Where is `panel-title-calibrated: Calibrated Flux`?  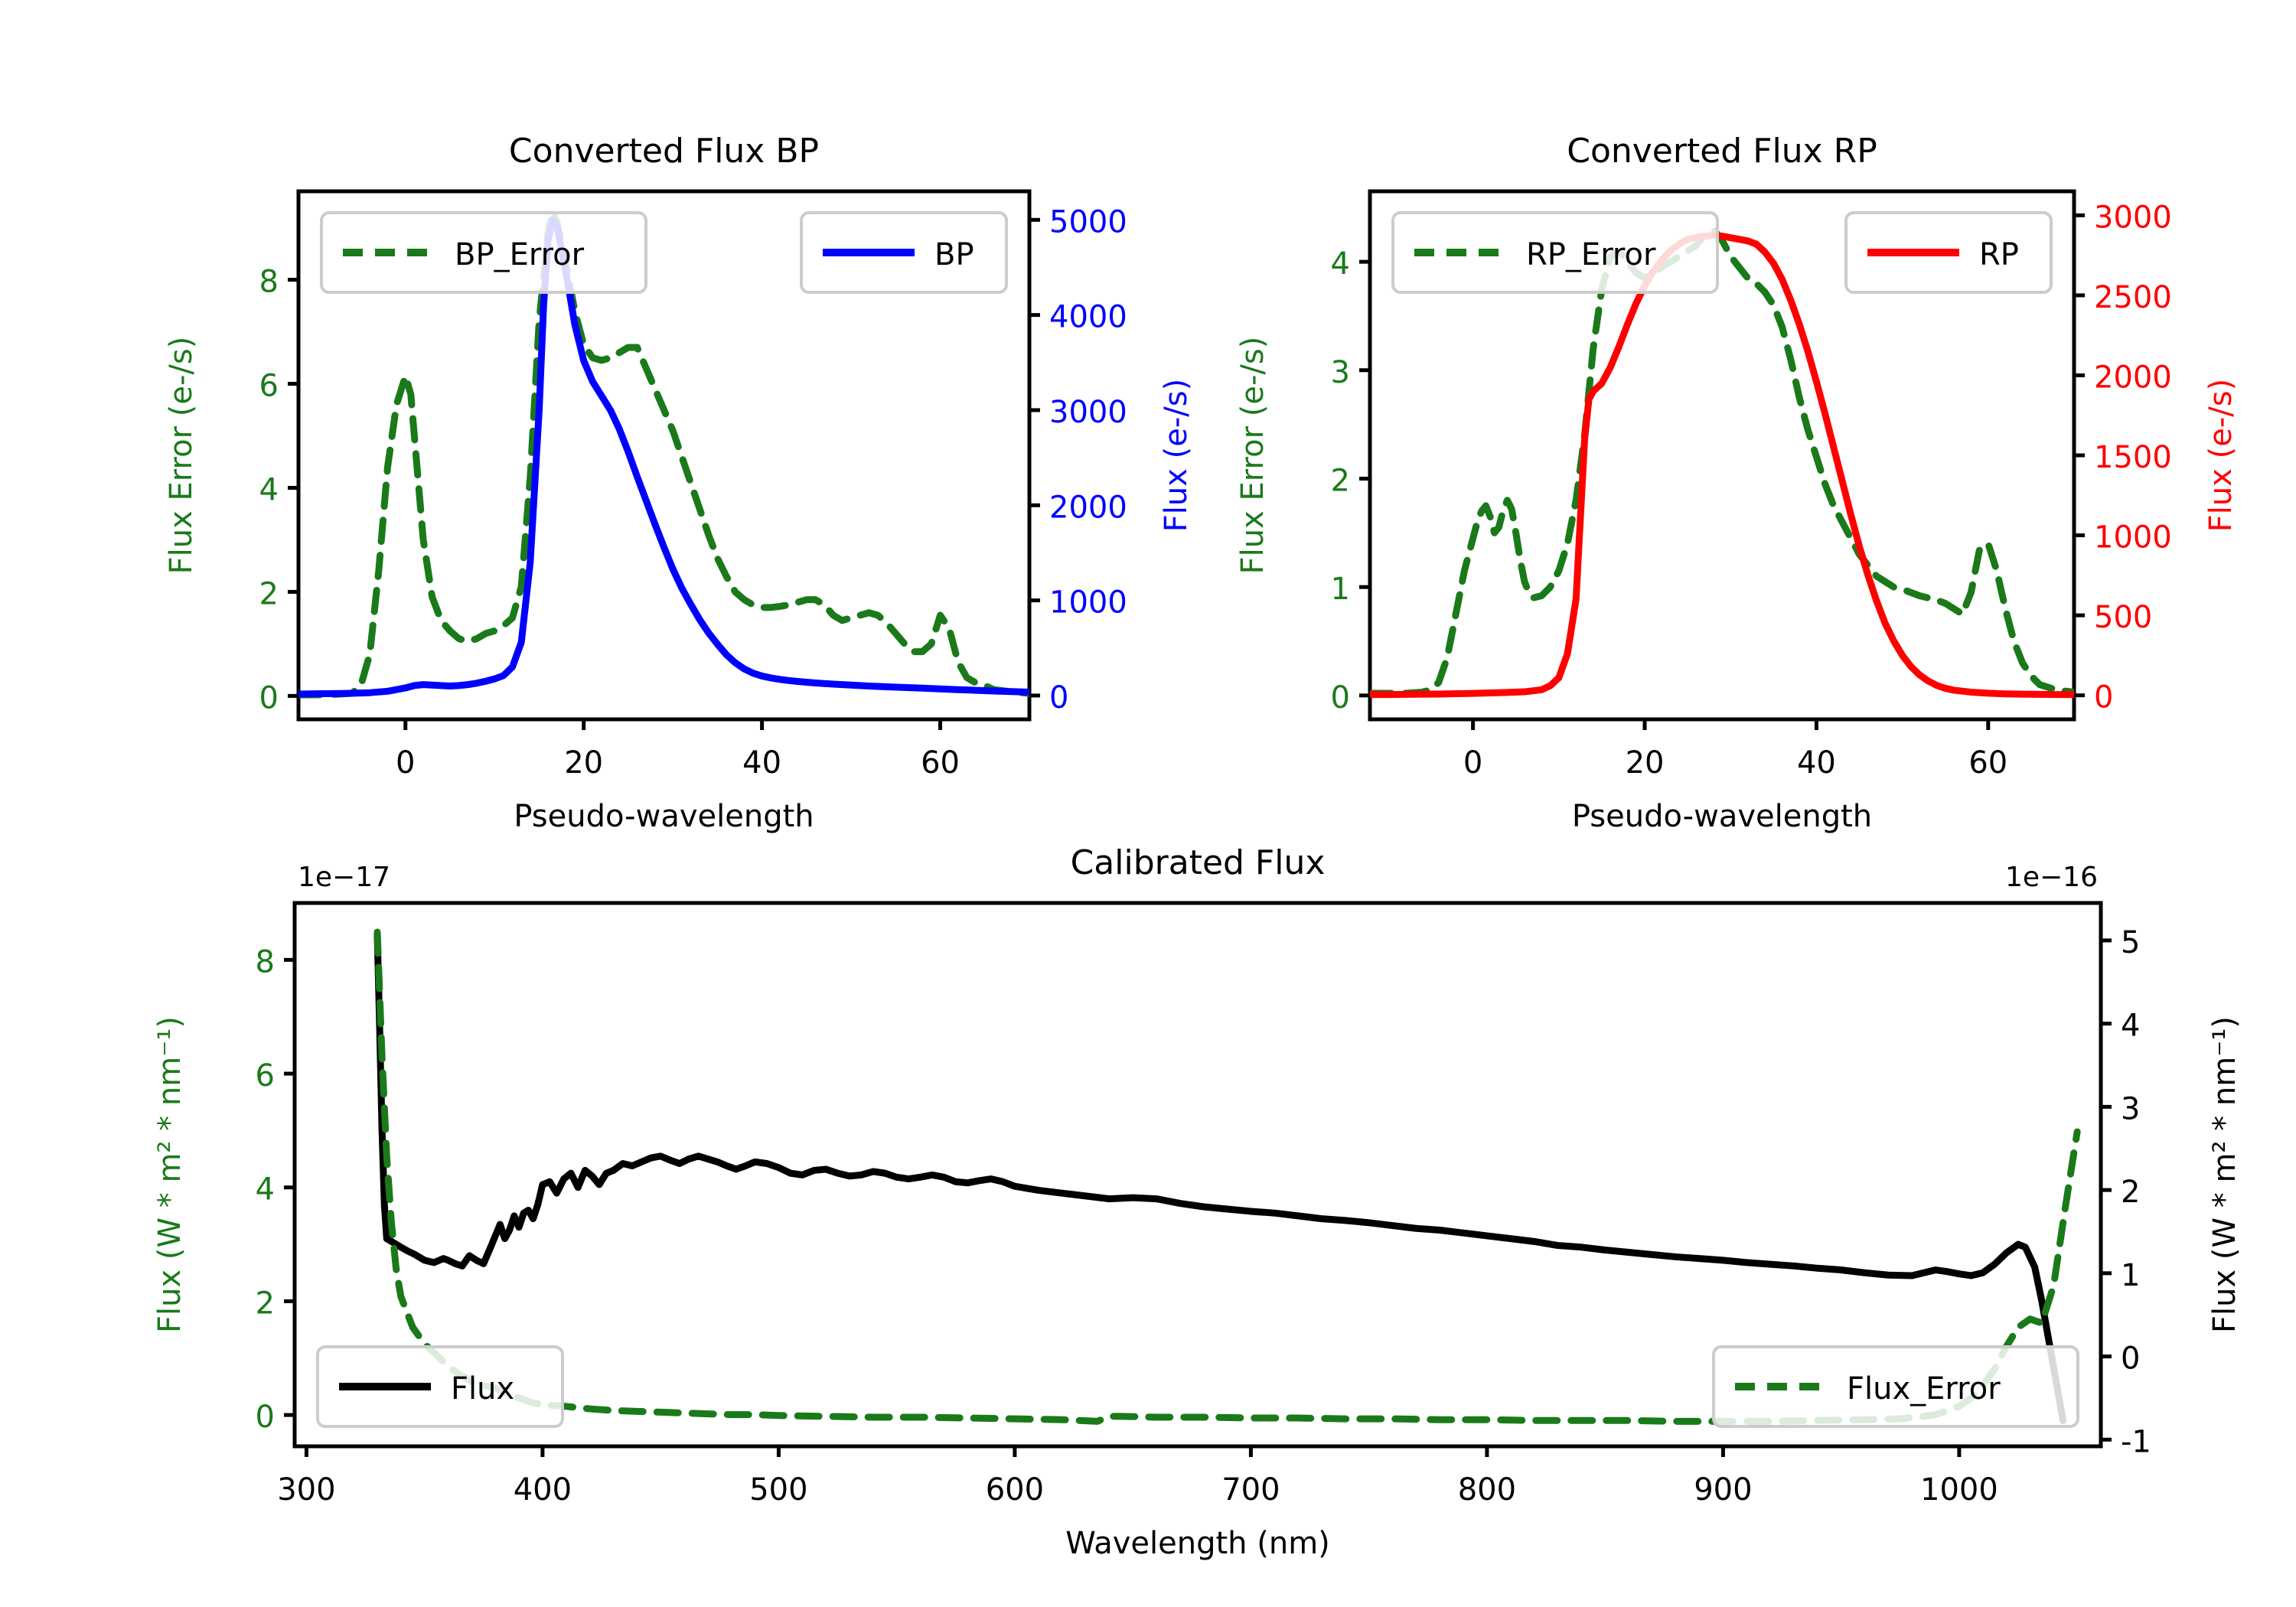 panel-title-calibrated: Calibrated Flux is located at coordinates (1198, 862).